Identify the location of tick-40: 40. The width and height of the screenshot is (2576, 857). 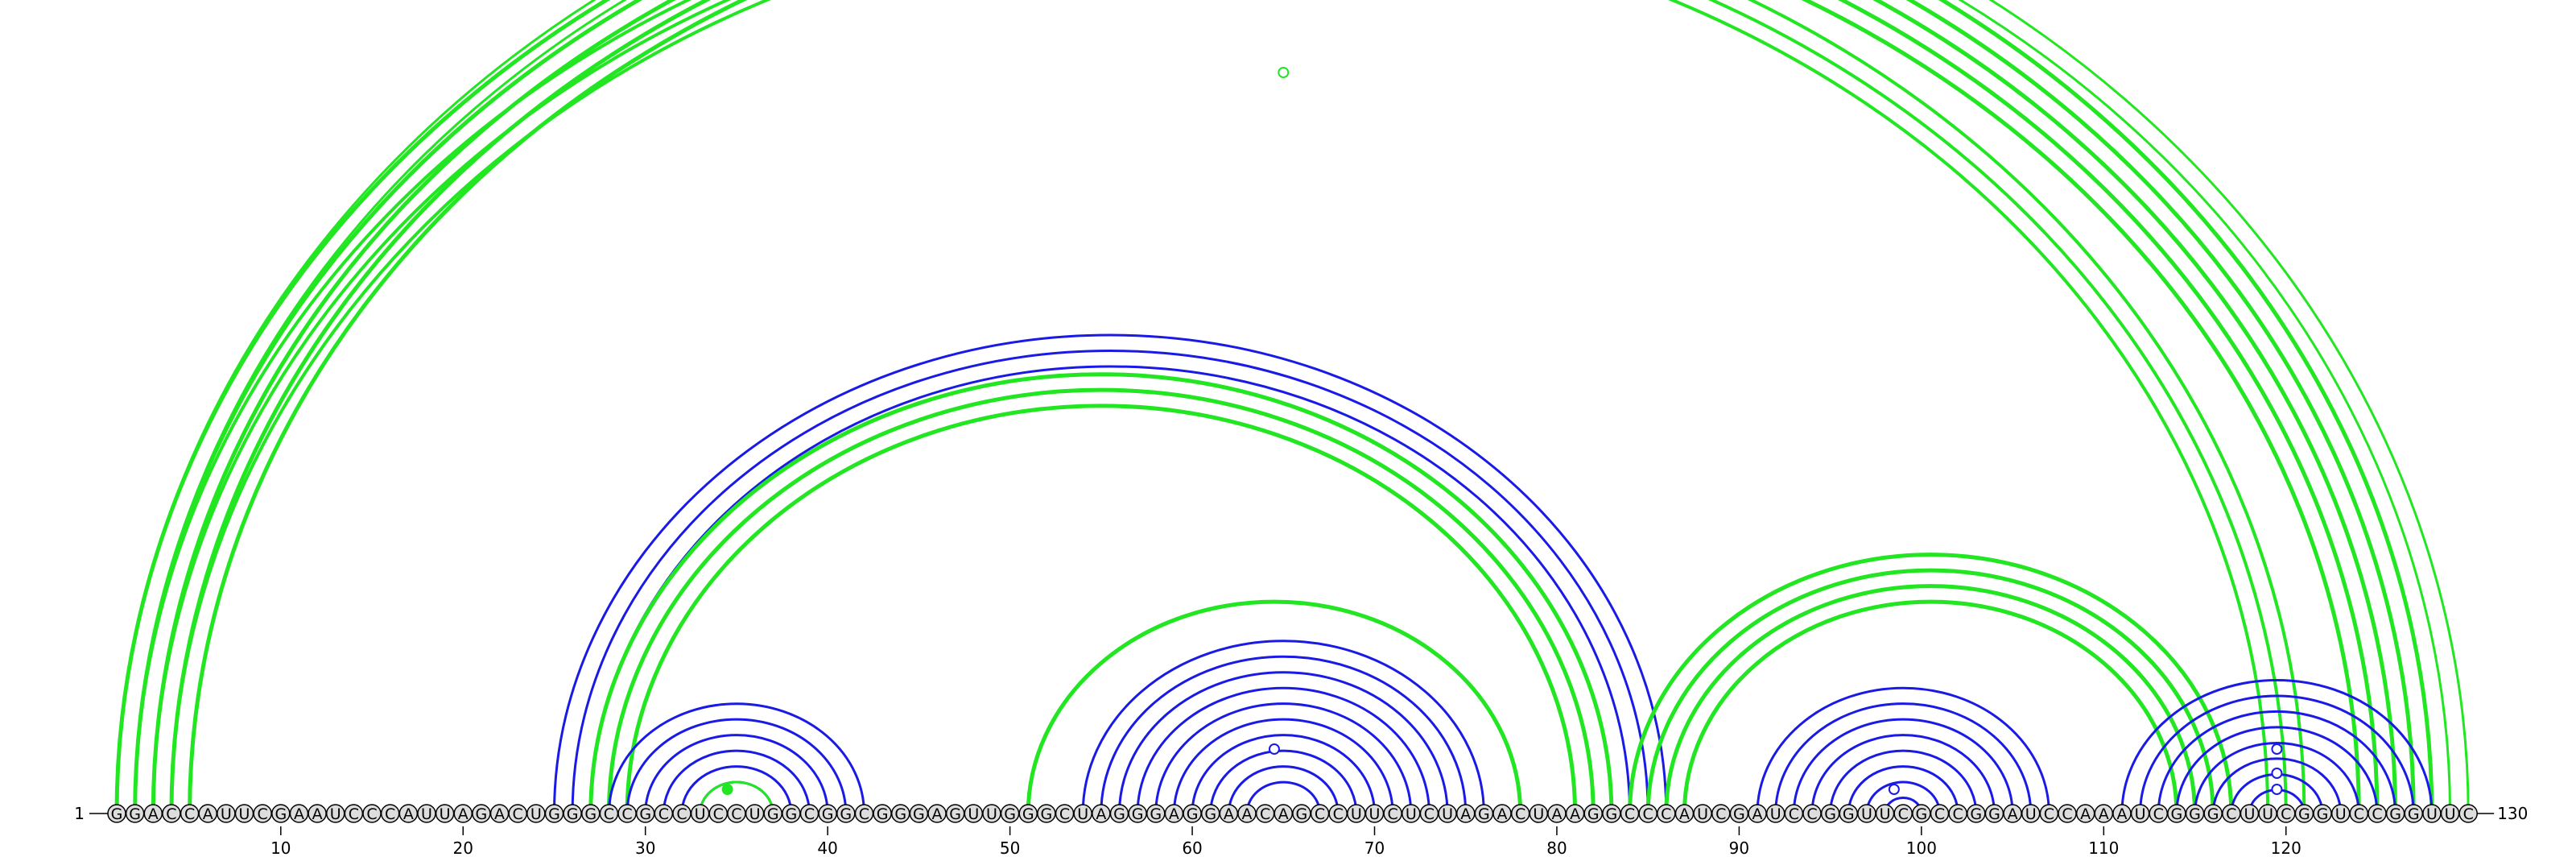
(827, 841).